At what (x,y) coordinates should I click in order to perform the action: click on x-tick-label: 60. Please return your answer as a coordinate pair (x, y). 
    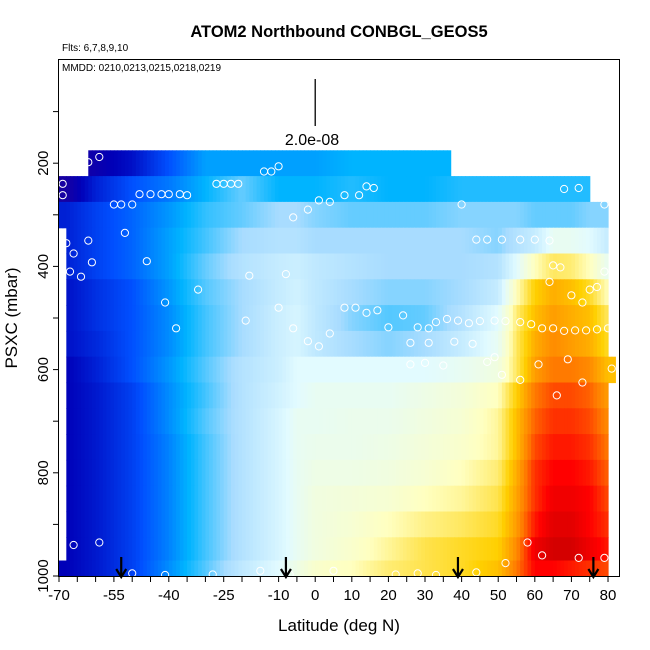
    Looking at the image, I should click on (534, 595).